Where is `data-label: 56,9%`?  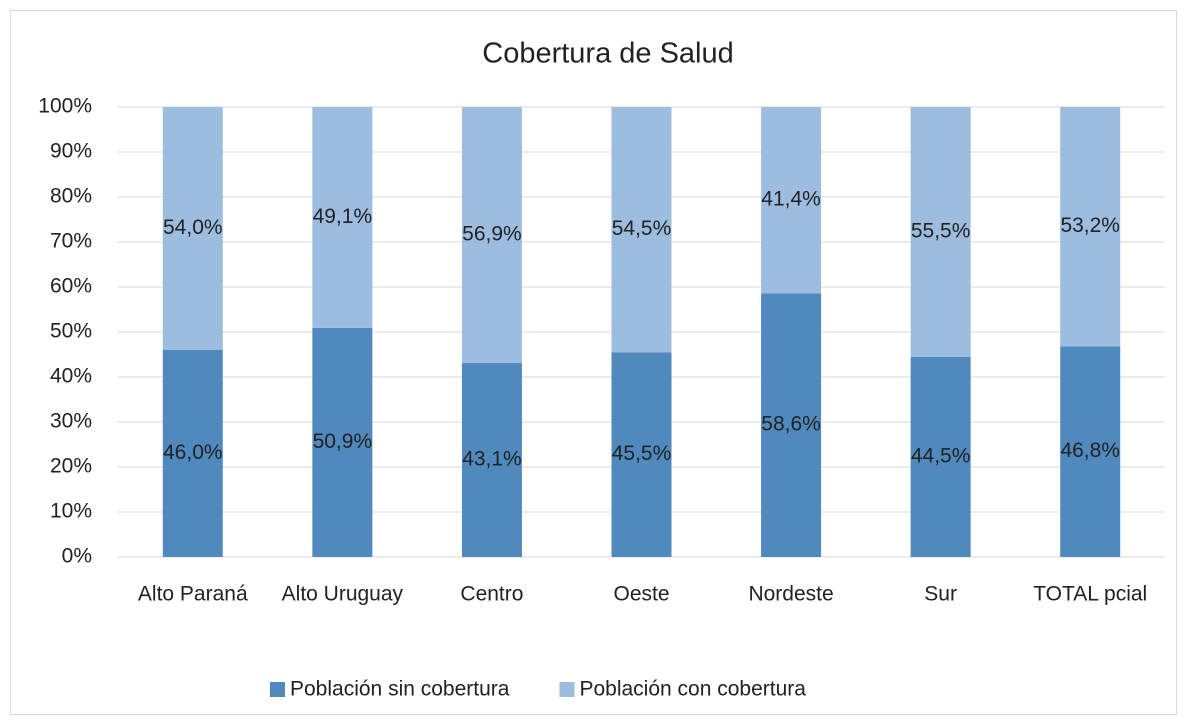 data-label: 56,9% is located at coordinates (492, 234).